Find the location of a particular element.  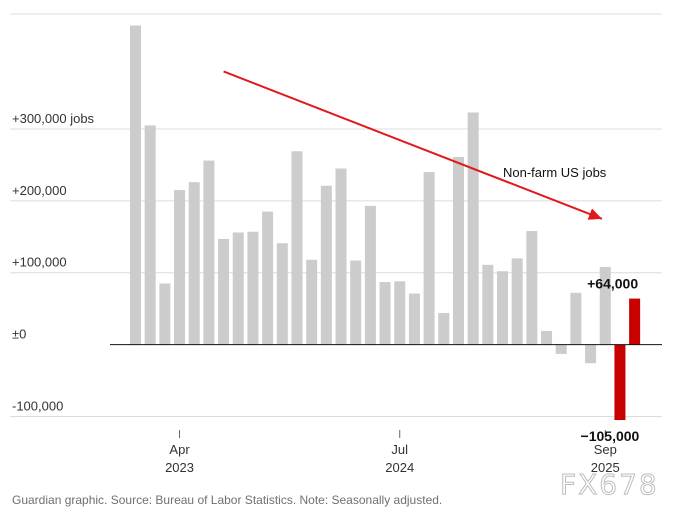

value-label: +64,000 is located at coordinates (612, 284).